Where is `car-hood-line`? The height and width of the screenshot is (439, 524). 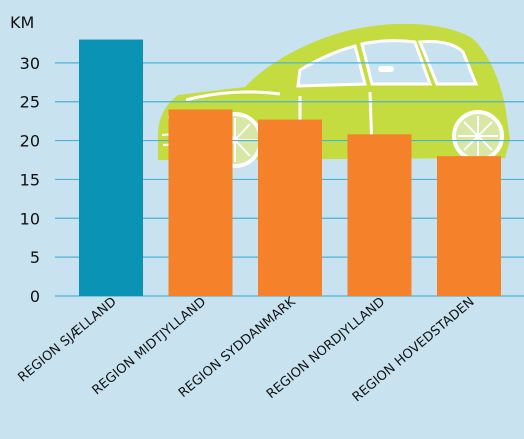
car-hood-line is located at coordinates (233, 96).